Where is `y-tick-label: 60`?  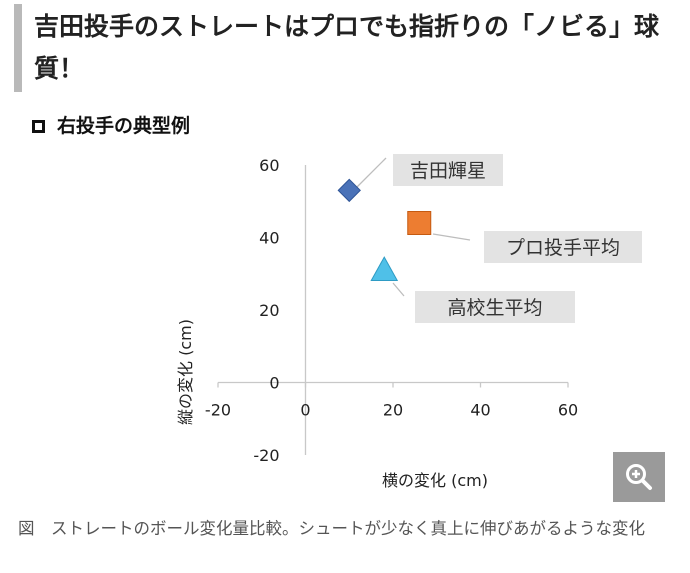 y-tick-label: 60 is located at coordinates (269, 165).